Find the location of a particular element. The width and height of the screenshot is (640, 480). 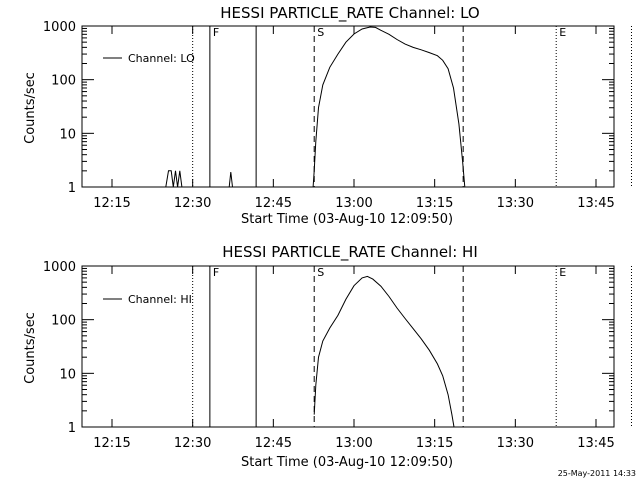

chart-title: HESSI PARTICLE_RATE Channel: LO is located at coordinates (349, 13).